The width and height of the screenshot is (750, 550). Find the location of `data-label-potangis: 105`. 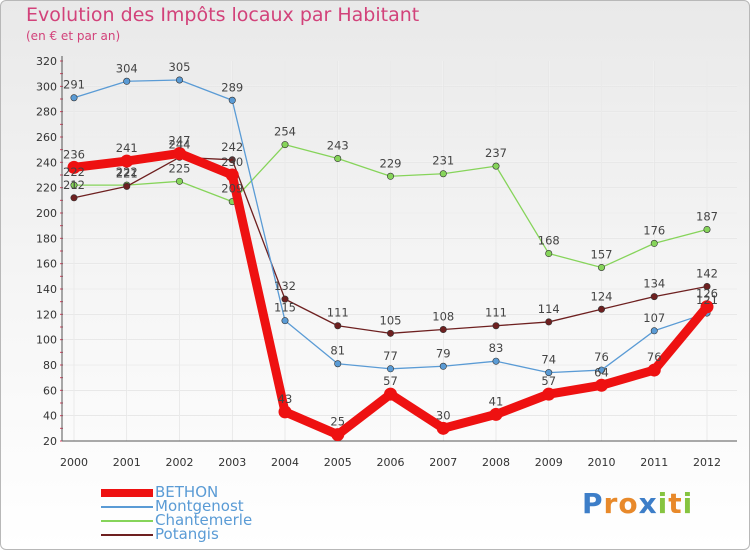

data-label-potangis: 105 is located at coordinates (391, 320).